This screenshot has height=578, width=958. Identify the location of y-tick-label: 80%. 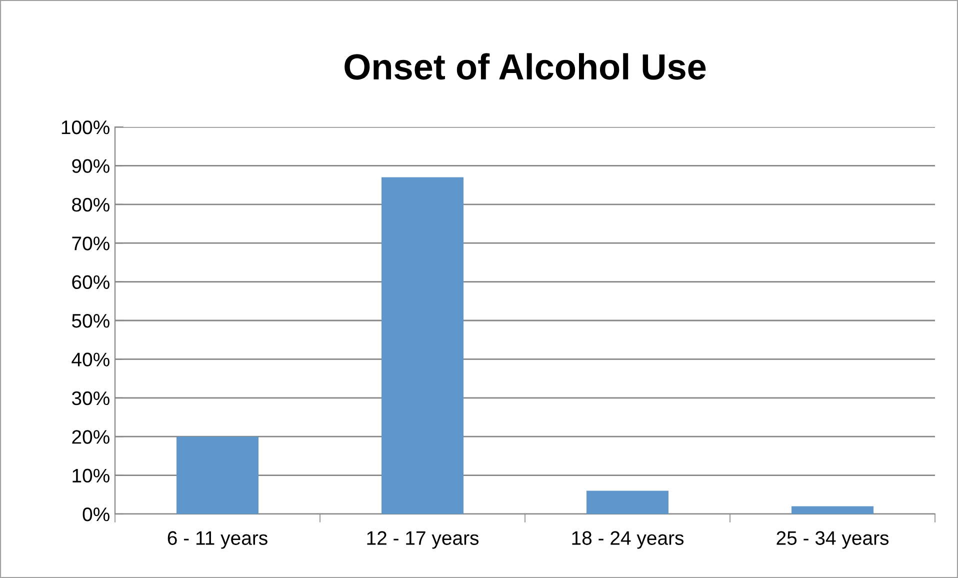
(91, 205).